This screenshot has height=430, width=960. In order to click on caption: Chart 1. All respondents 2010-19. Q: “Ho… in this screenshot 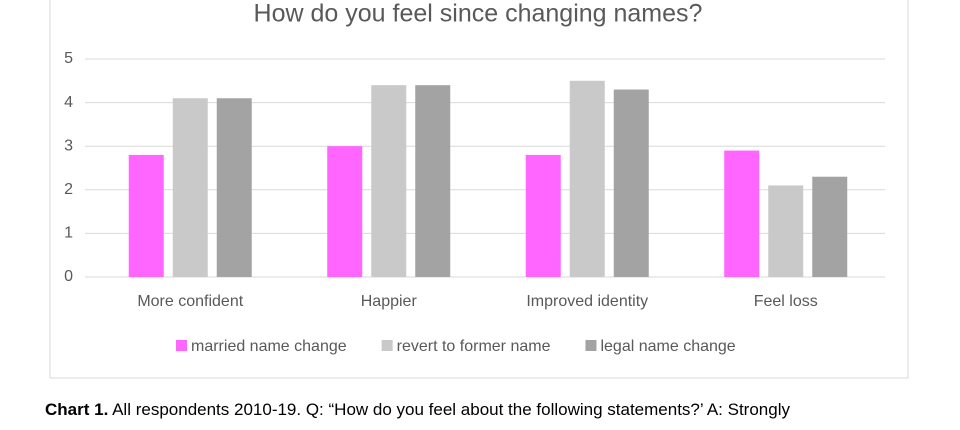, I will do `click(417, 410)`.